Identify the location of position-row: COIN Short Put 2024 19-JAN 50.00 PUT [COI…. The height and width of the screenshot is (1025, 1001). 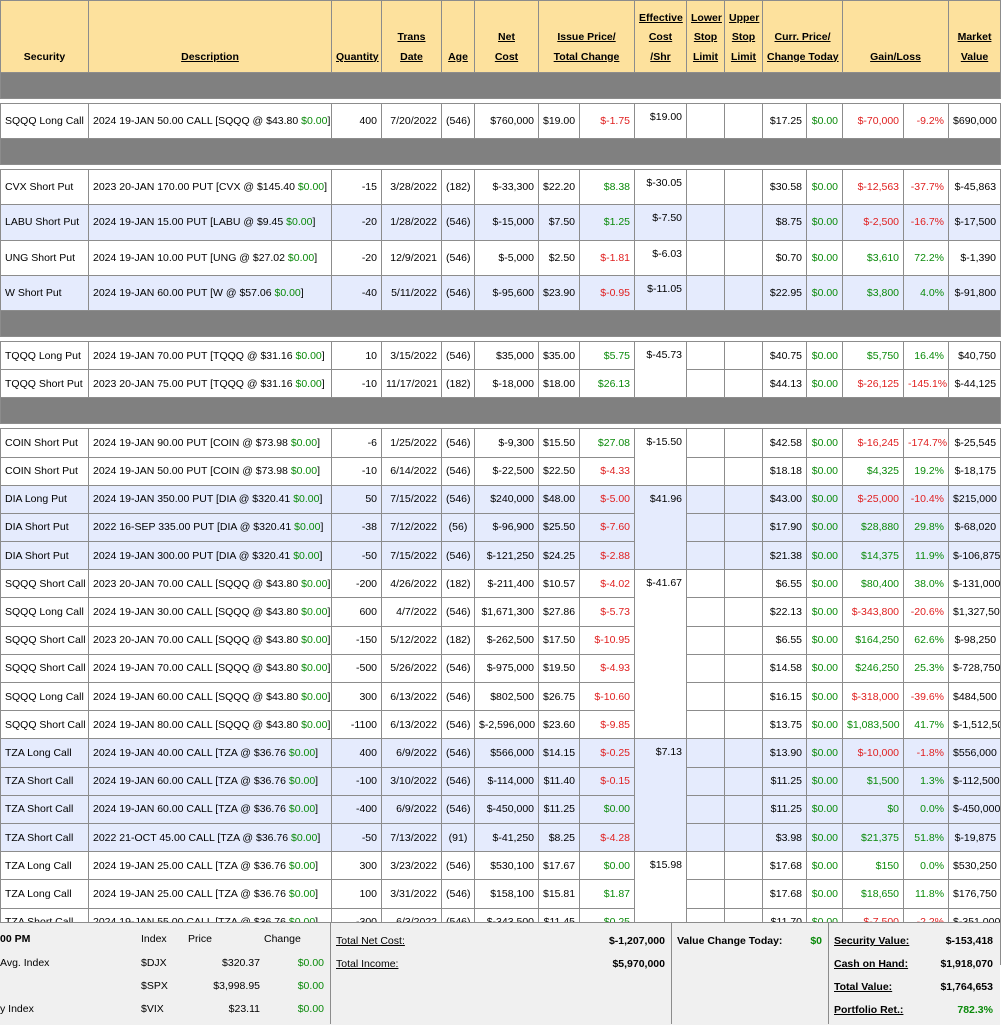
(500, 471).